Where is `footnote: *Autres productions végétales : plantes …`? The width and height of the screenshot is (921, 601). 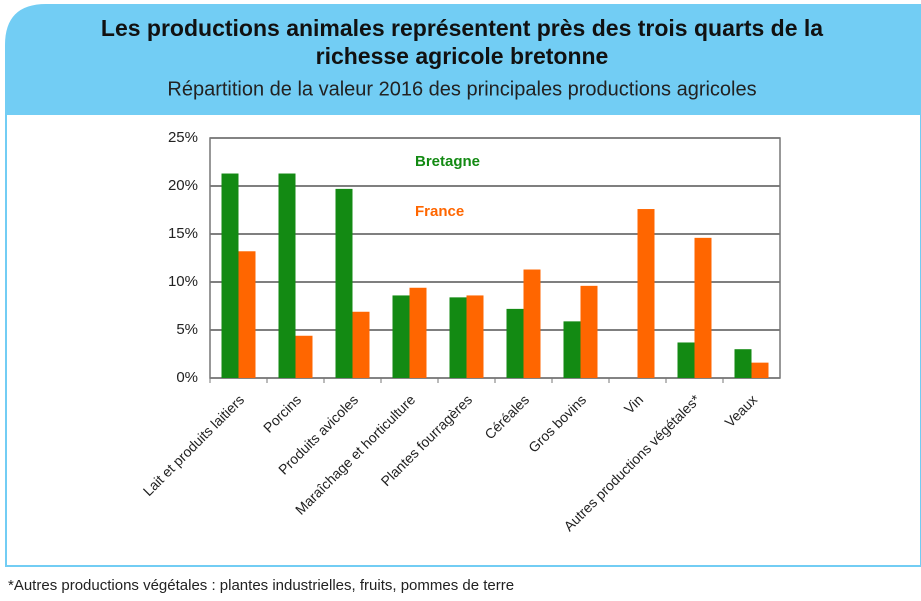
footnote: *Autres productions végétales : plantes … is located at coordinates (261, 585).